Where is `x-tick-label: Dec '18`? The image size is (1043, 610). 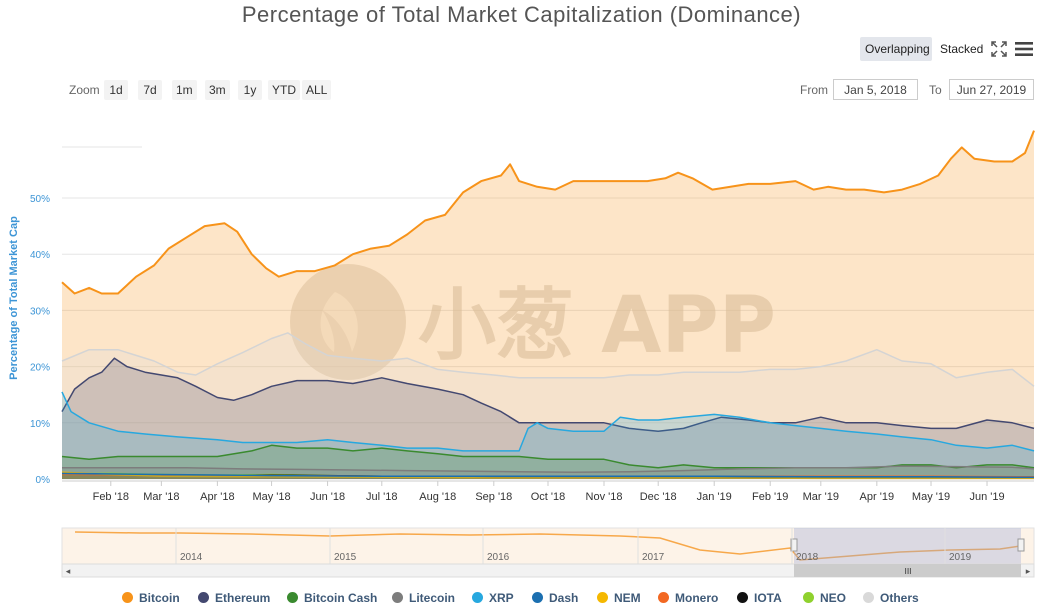
x-tick-label: Dec '18 is located at coordinates (658, 497).